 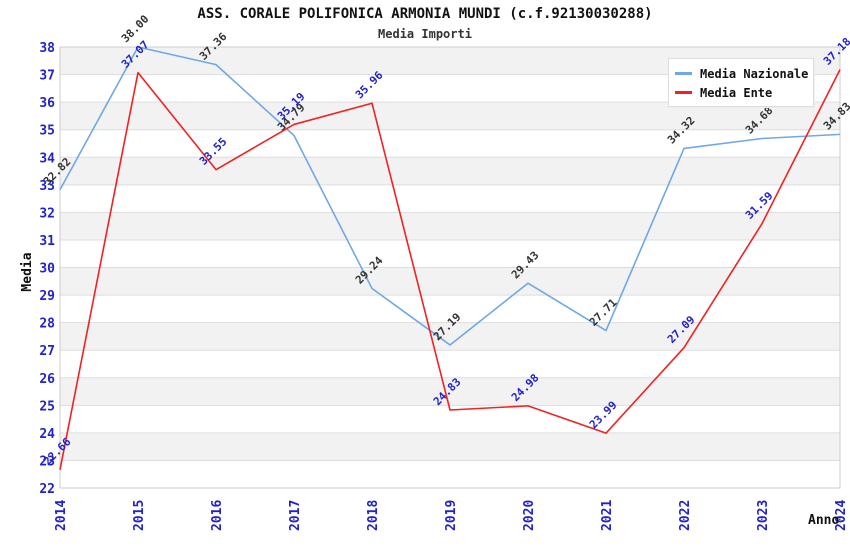 What do you see at coordinates (607, 515) in the screenshot?
I see `x-tick-label: 2021` at bounding box center [607, 515].